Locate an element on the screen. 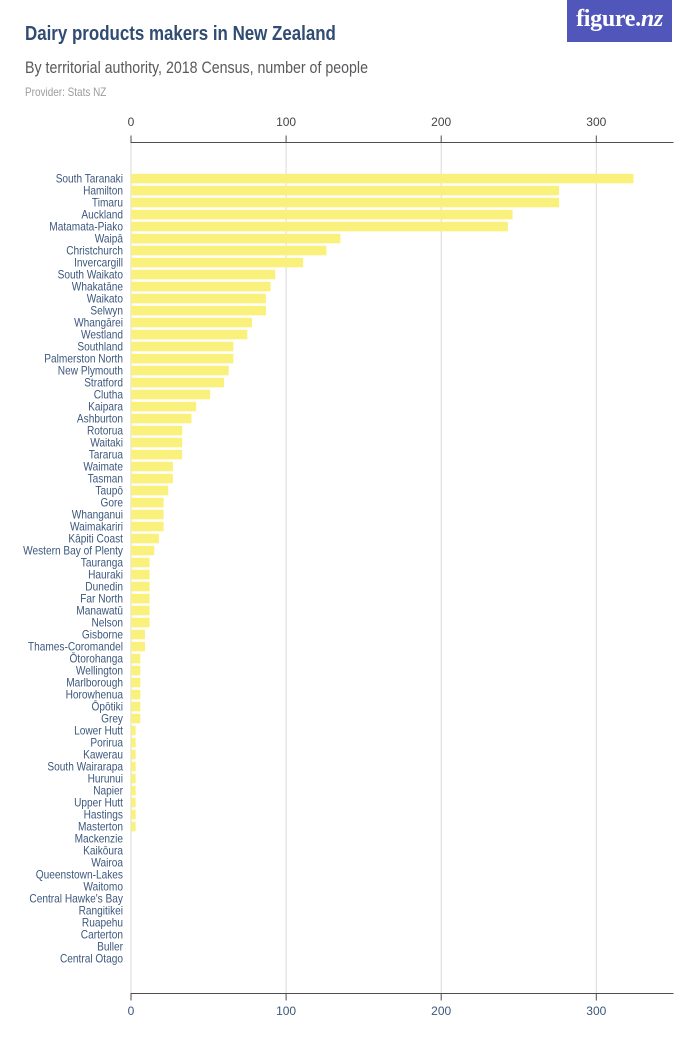 The height and width of the screenshot is (1050, 700). svg-text: Whanganui is located at coordinates (97, 514).